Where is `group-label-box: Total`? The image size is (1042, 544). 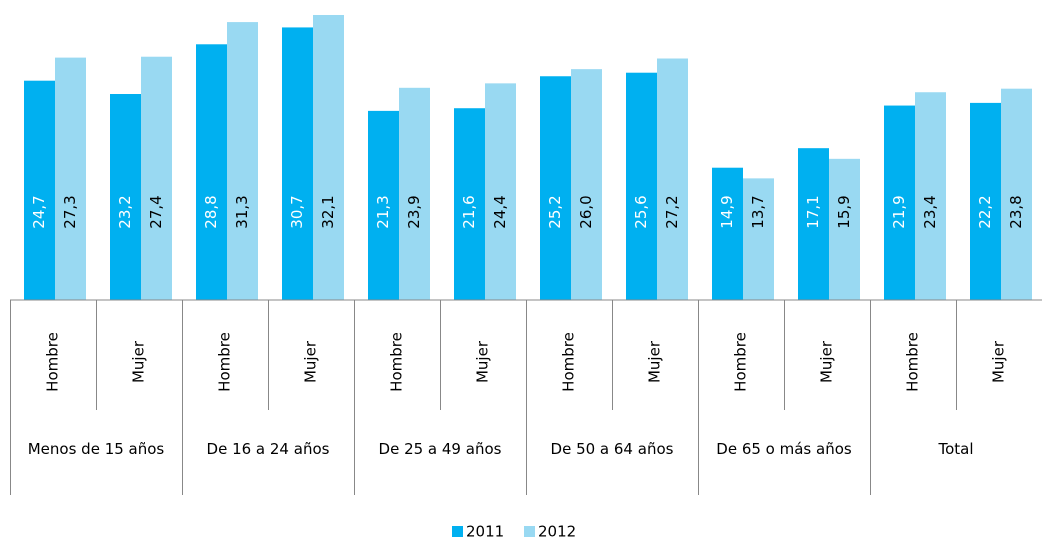 group-label-box: Total is located at coordinates (956, 449).